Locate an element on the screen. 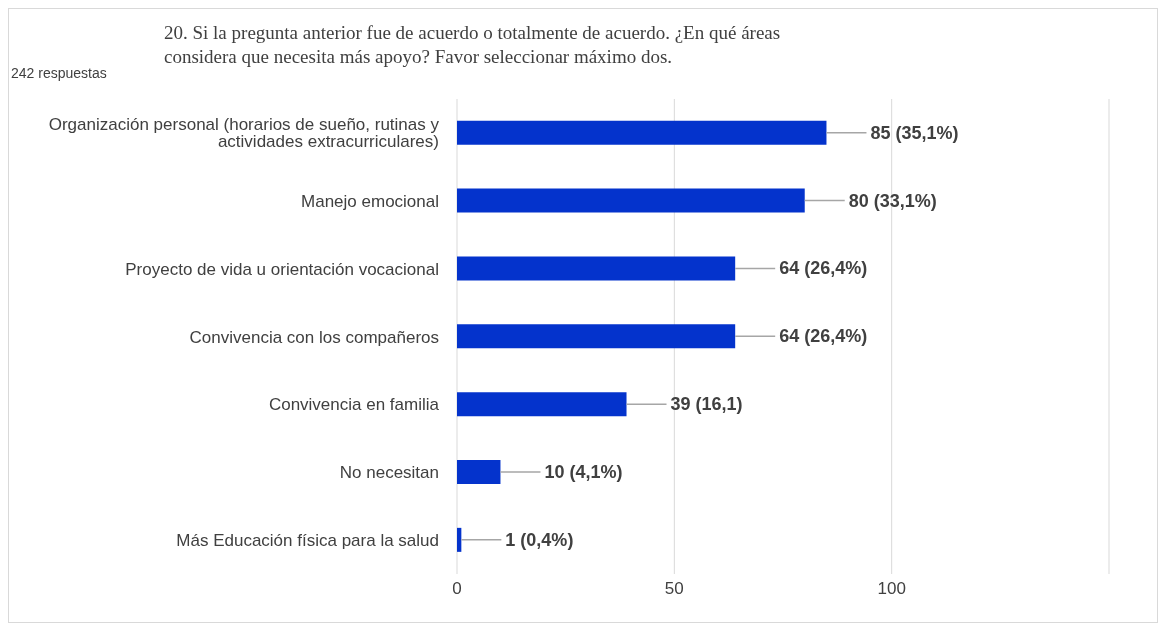 The height and width of the screenshot is (632, 1169). chart-title: 20. Si la pregunta anterior fue de acuerdo o totalmente de acuerdo. ¿En qué áreas considera que necesita más apoyo? Favor seleccionar máximo dos. is located at coordinates (473, 45).